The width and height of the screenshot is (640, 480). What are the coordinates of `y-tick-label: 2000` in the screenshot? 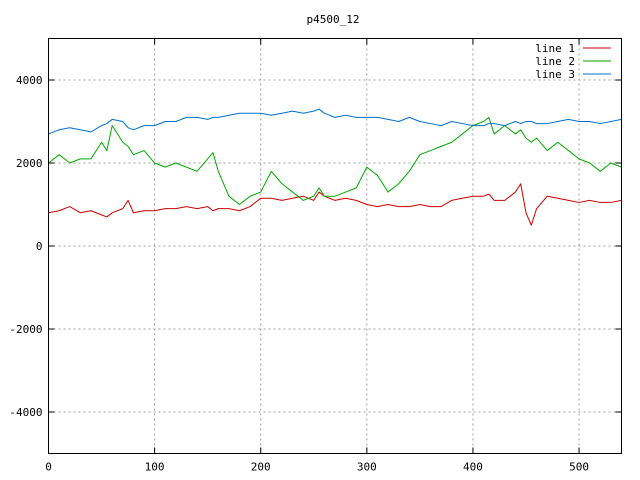 It's located at (29, 163).